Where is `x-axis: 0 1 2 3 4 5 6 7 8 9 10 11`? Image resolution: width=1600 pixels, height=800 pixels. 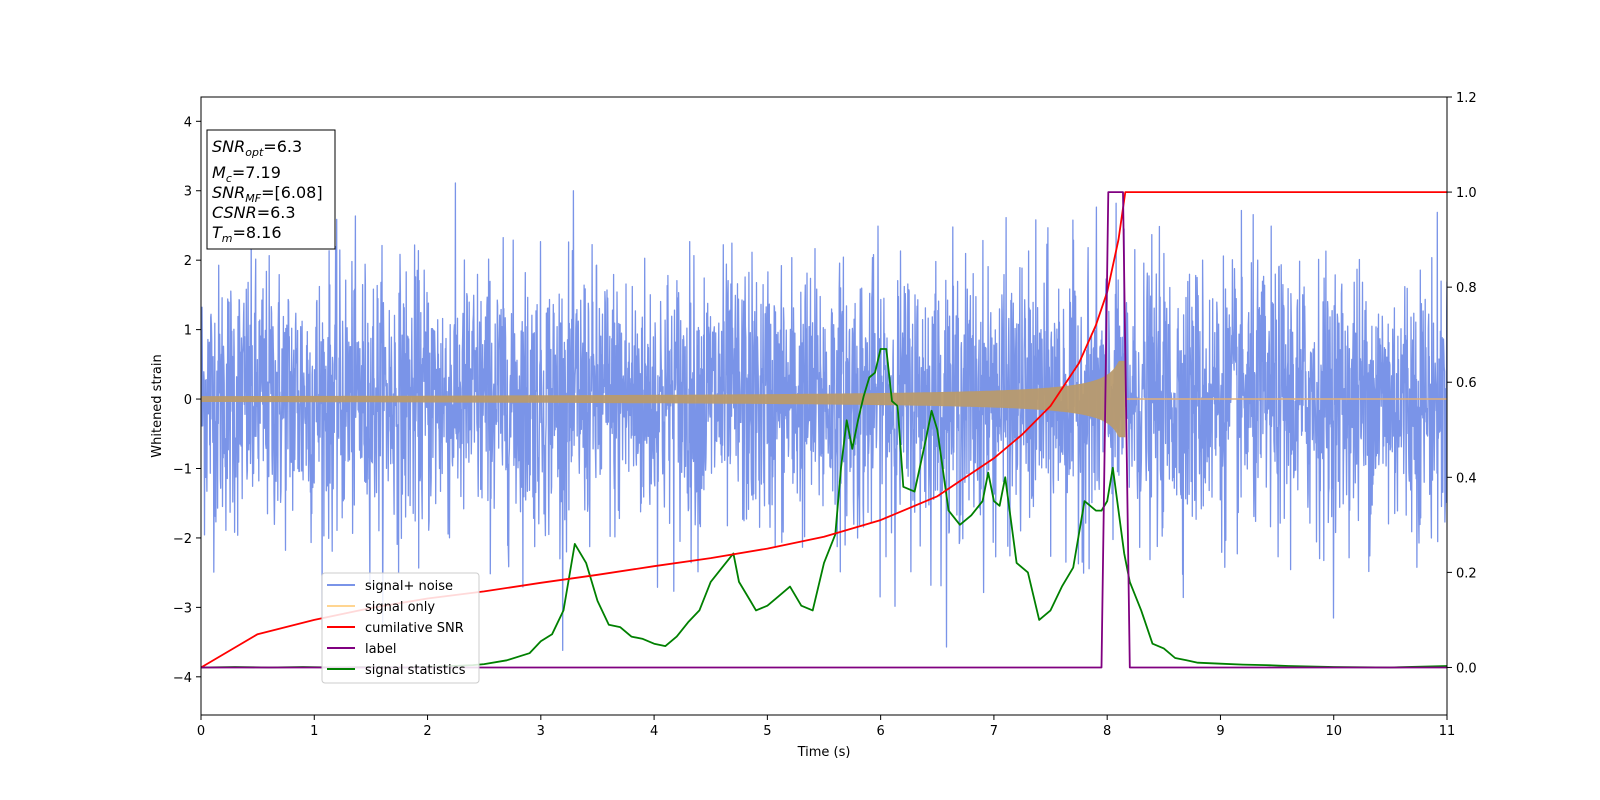
x-axis: 0 1 2 3 4 5 6 7 8 9 10 11 is located at coordinates (826, 727).